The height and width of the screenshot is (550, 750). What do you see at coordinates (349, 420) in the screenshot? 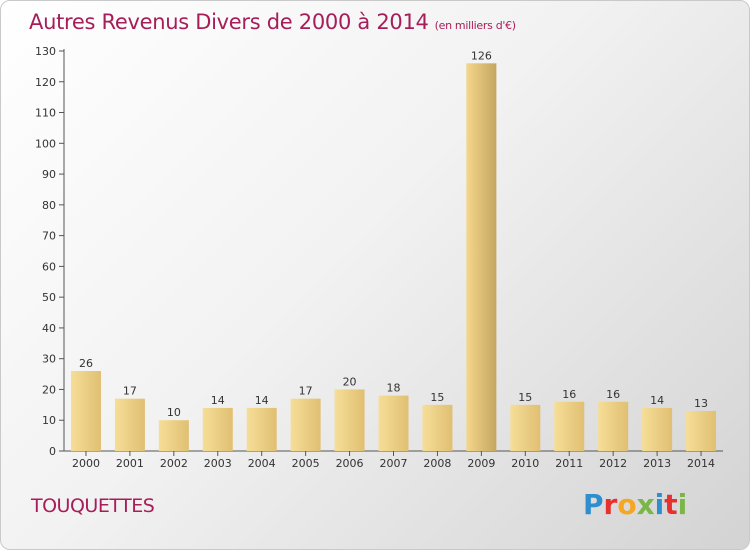
I see `bar-2006` at bounding box center [349, 420].